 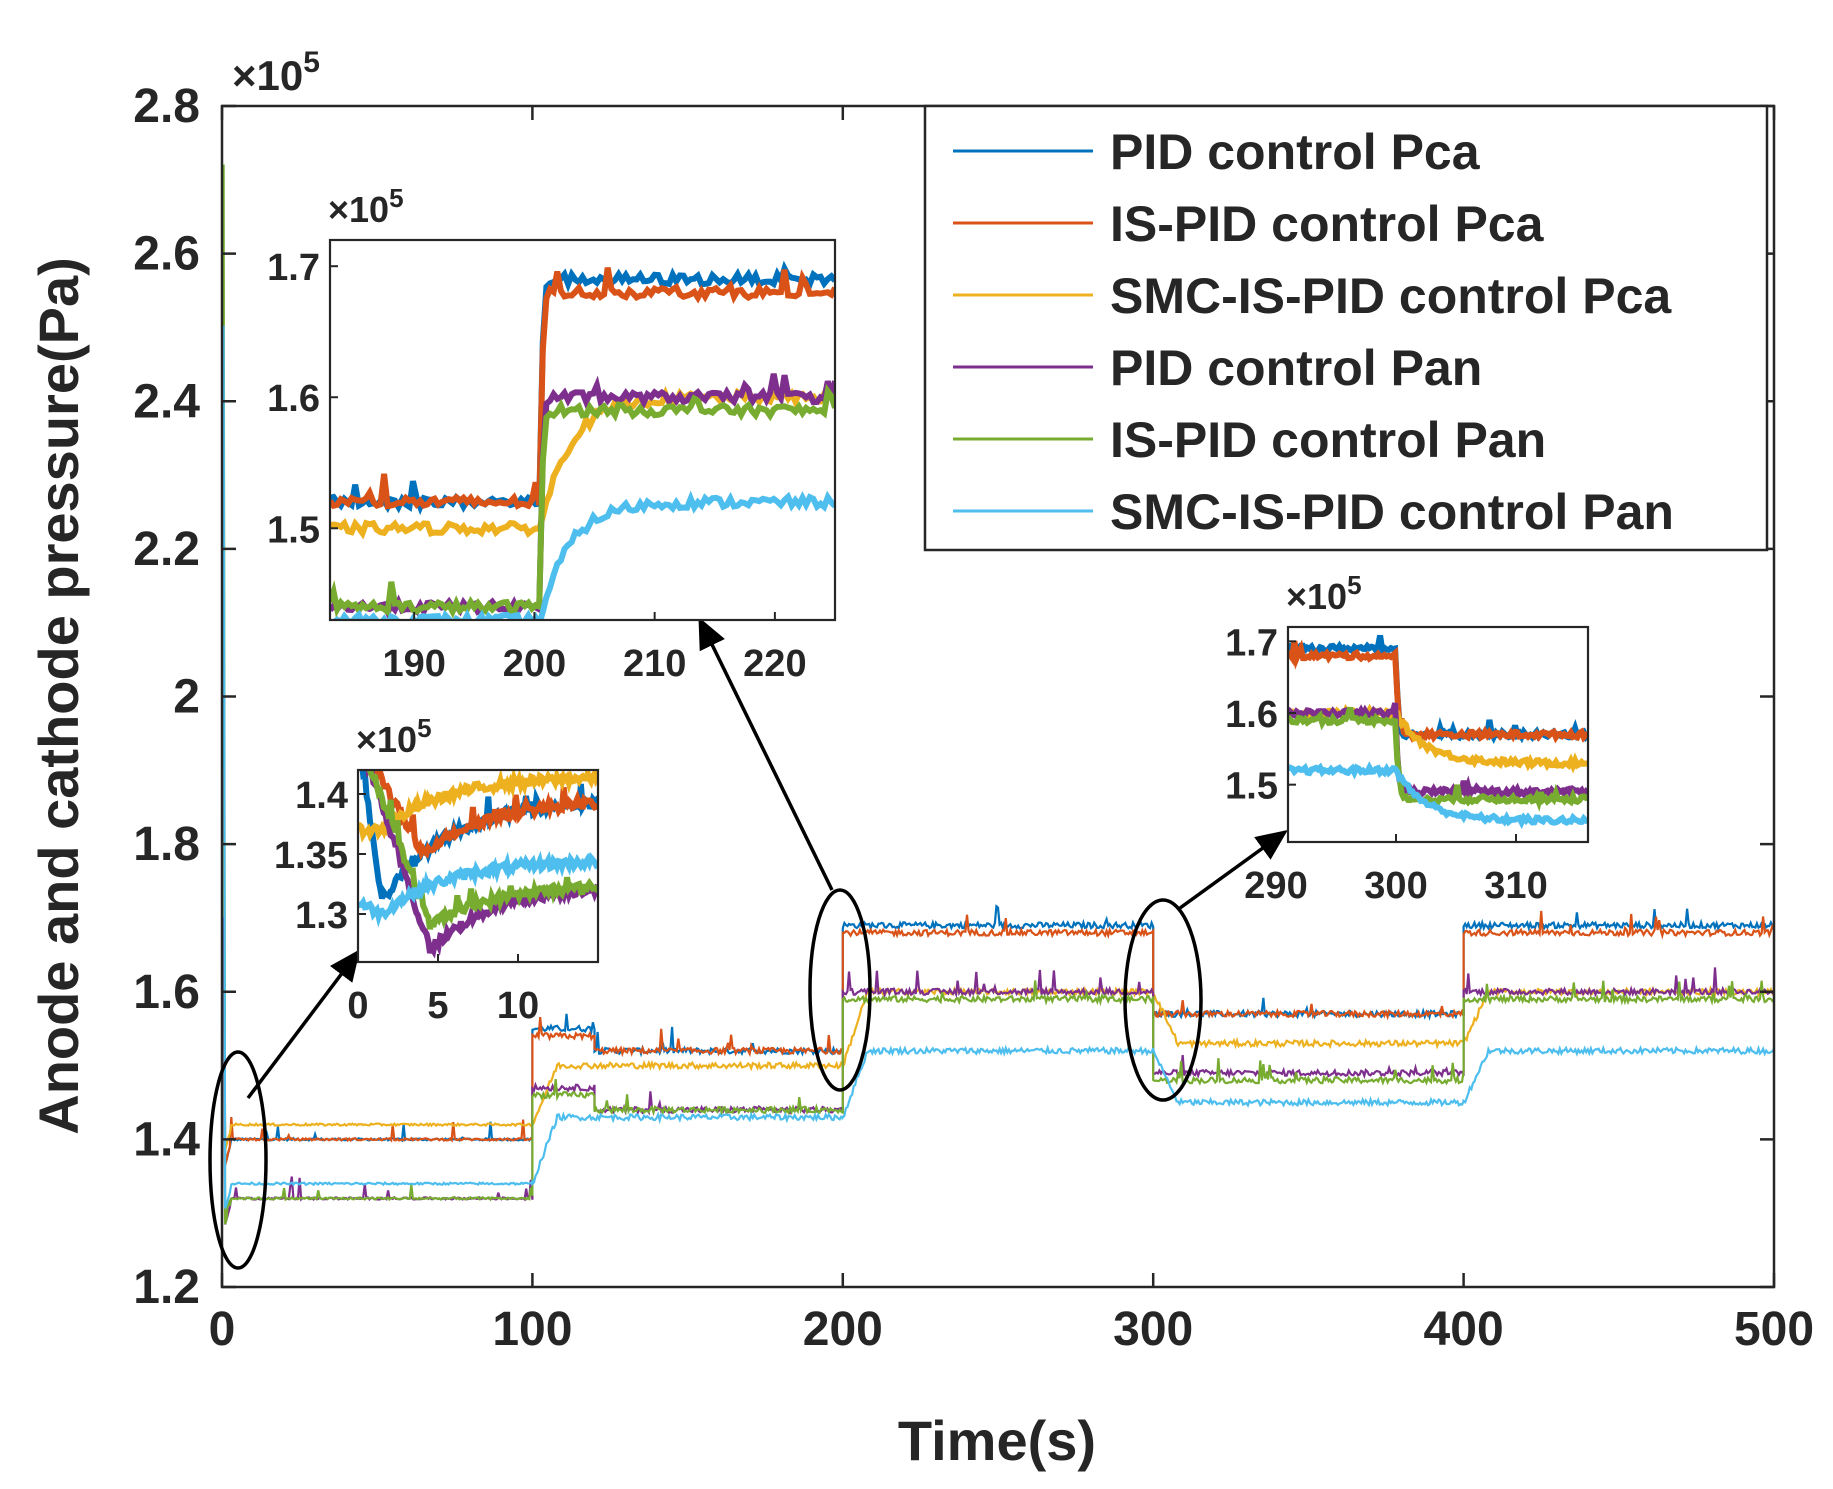 I want to click on inset-x-tick-label: 290, so click(x=1275, y=886).